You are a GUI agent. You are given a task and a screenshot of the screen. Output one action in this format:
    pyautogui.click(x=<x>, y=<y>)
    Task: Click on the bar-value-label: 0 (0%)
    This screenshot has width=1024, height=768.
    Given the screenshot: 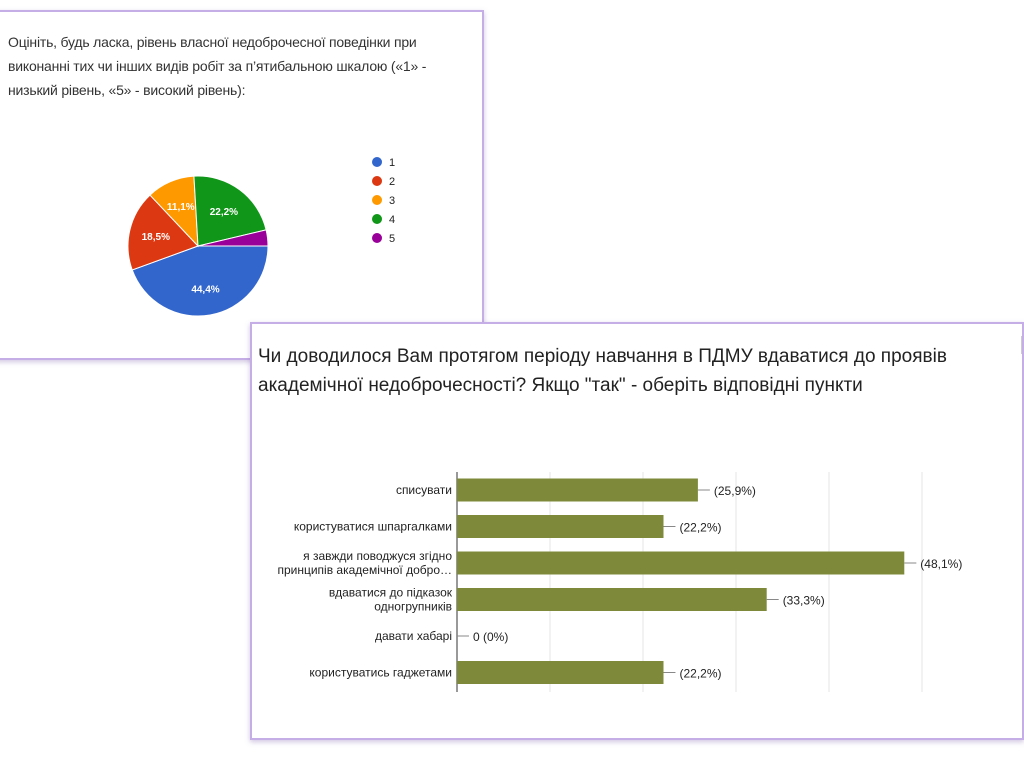 What is the action you would take?
    pyautogui.click(x=490, y=637)
    